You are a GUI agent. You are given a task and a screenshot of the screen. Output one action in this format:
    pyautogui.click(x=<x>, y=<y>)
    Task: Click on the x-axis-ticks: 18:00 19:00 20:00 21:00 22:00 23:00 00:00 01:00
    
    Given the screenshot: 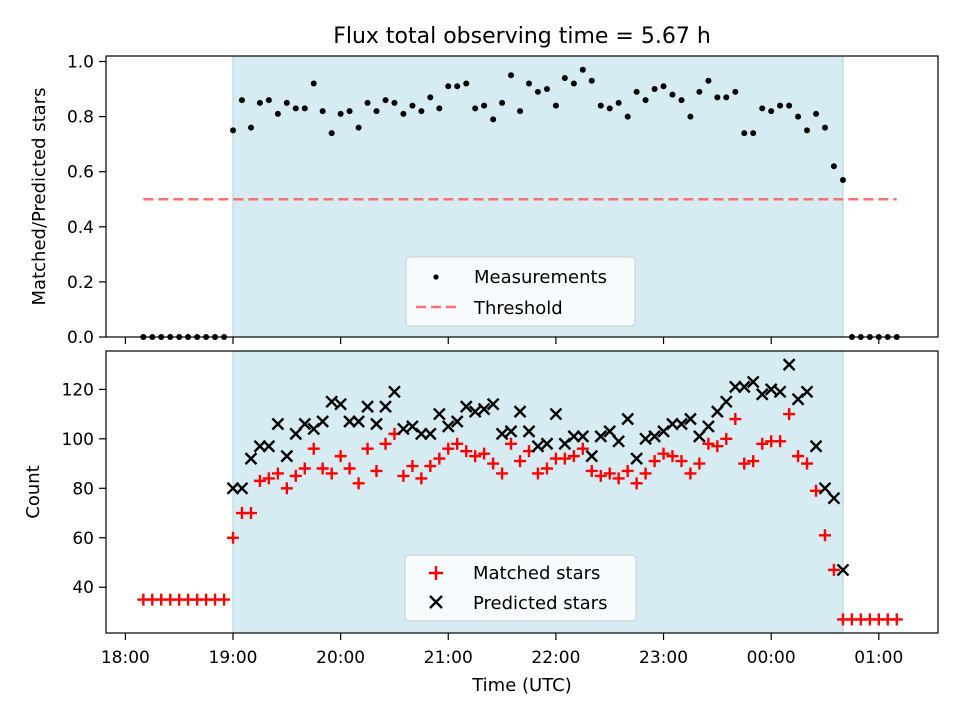 What is the action you would take?
    pyautogui.click(x=502, y=650)
    